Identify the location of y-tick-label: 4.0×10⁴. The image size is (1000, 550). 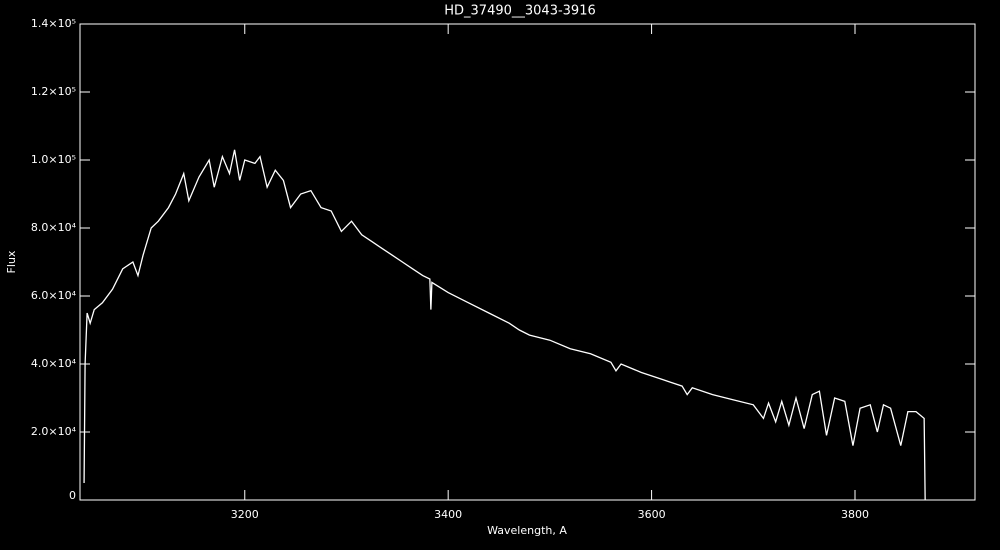
(54, 363).